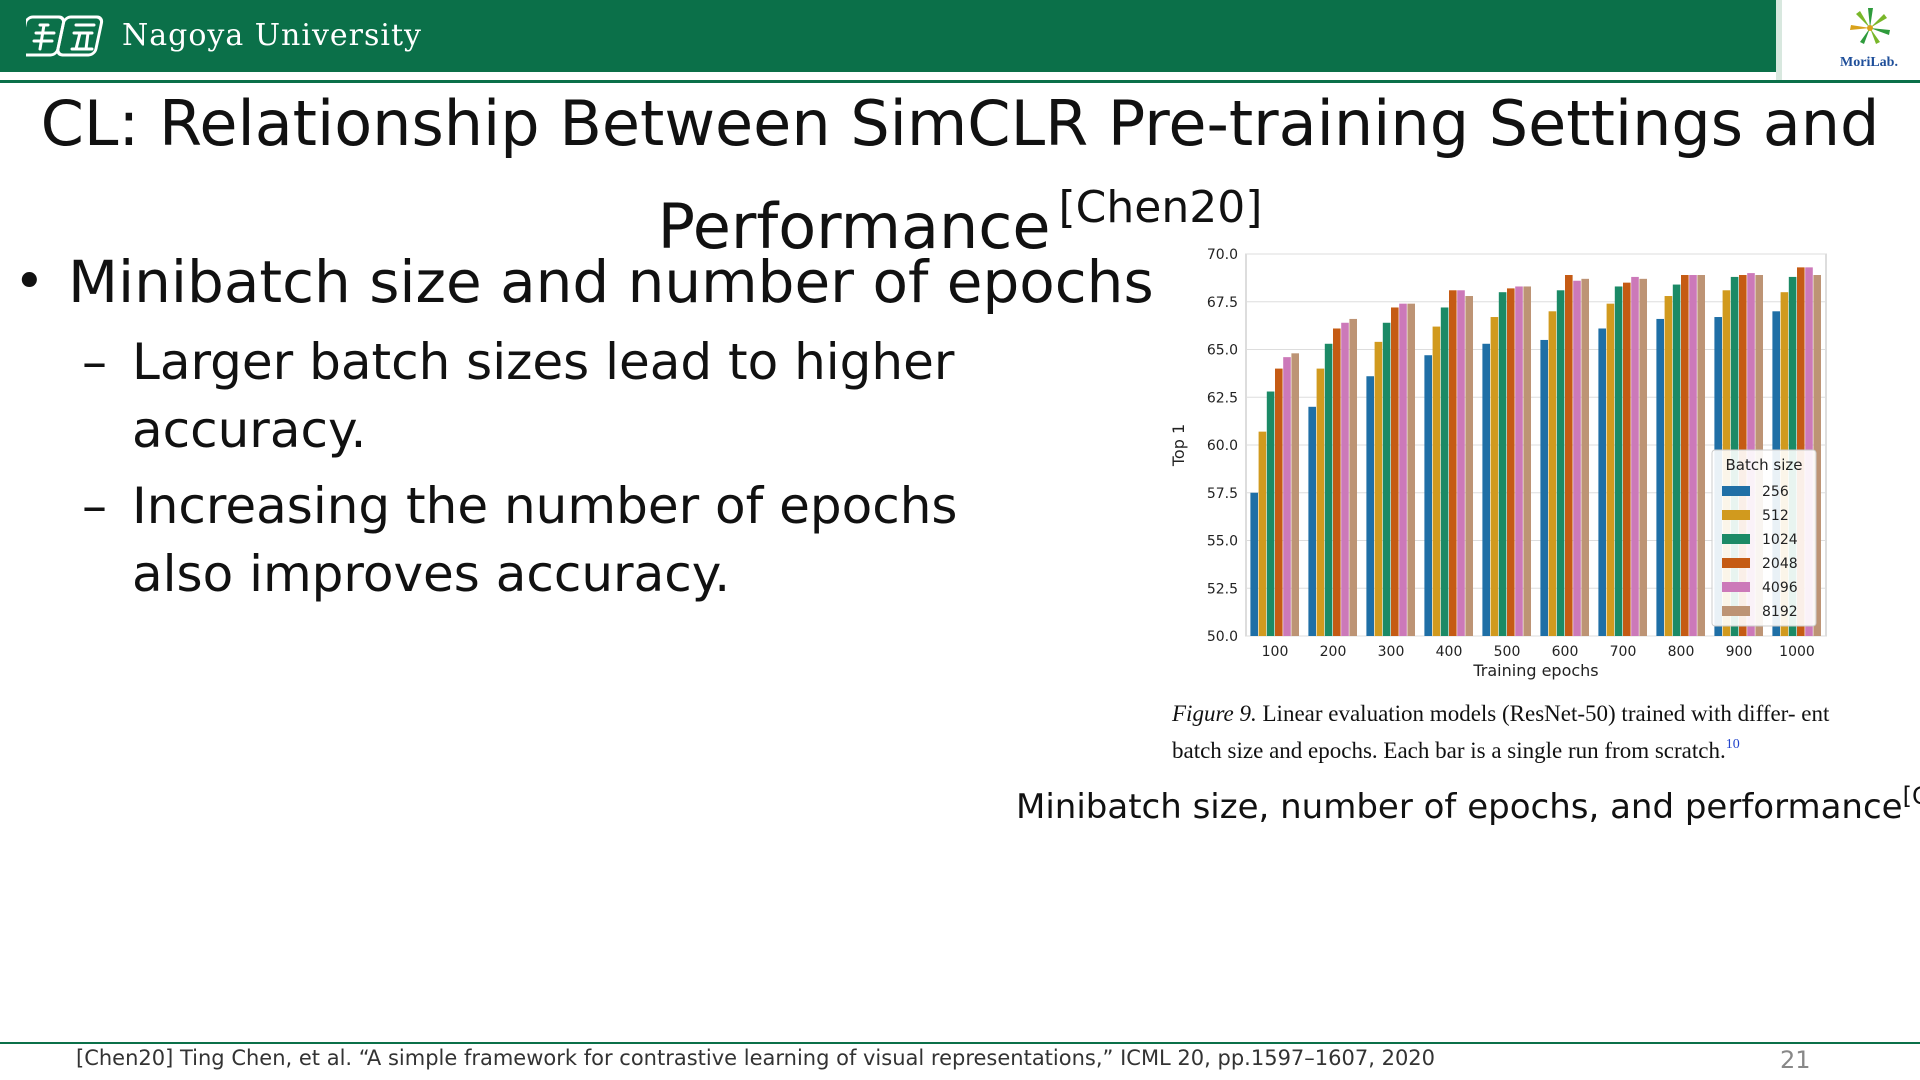 This screenshot has width=1920, height=1080. What do you see at coordinates (431, 574) in the screenshot?
I see `sub-bullet-text: also improves accuracy.` at bounding box center [431, 574].